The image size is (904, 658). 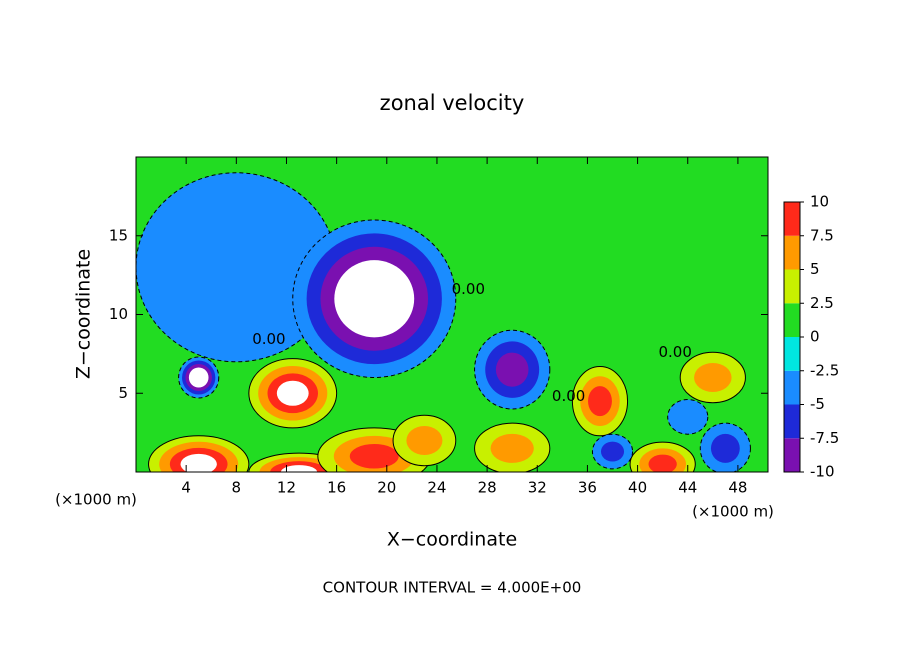 What do you see at coordinates (487, 488) in the screenshot?
I see `x-tick-label: 28` at bounding box center [487, 488].